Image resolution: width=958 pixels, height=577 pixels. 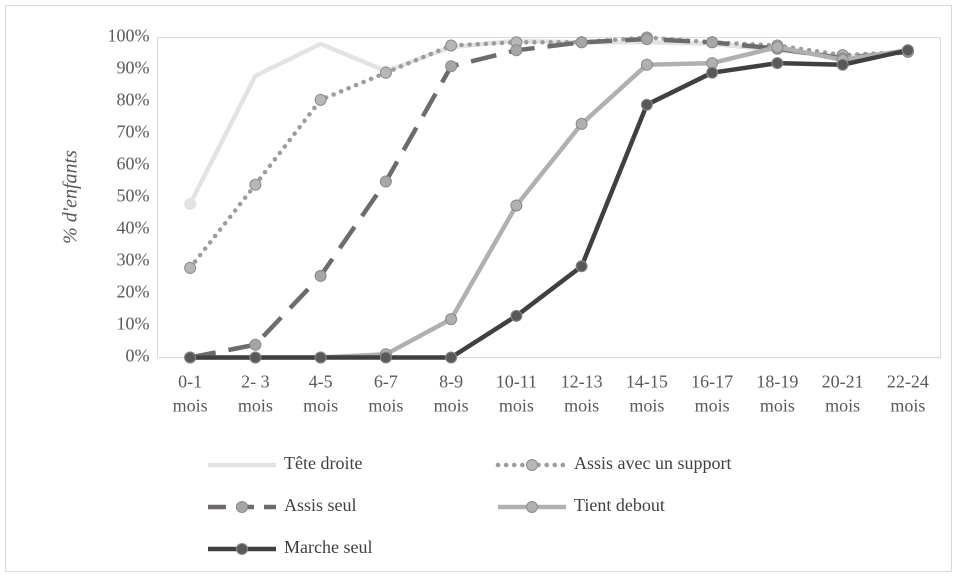 What do you see at coordinates (133, 292) in the screenshot?
I see `y-tick-label: 20%` at bounding box center [133, 292].